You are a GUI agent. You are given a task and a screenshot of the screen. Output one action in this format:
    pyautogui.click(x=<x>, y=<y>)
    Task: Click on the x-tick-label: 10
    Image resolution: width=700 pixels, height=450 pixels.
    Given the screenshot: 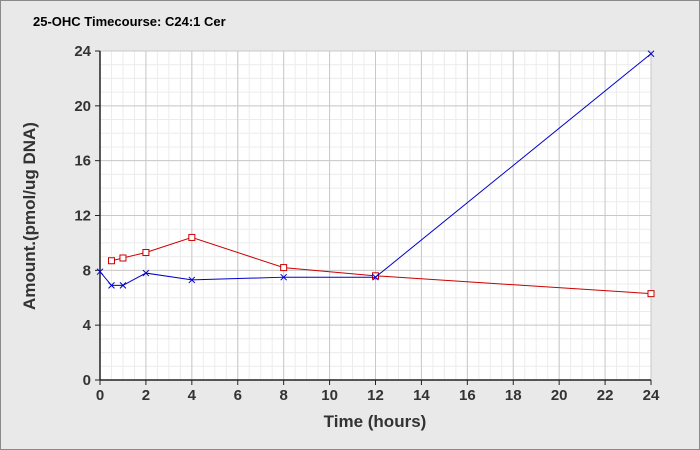 What is the action you would take?
    pyautogui.click(x=329, y=395)
    